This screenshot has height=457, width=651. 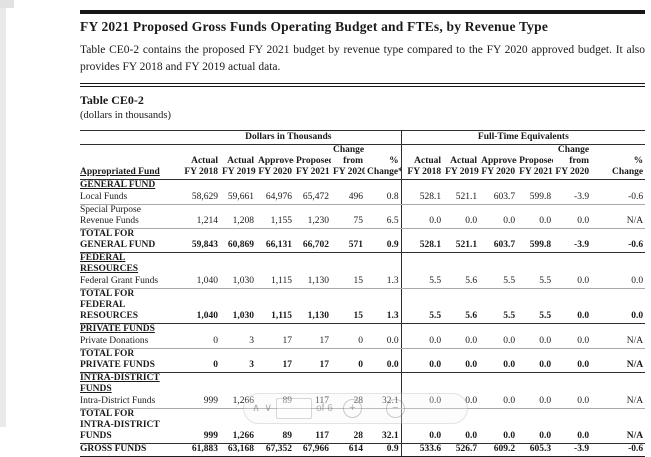 I want to click on column-header-fund: Appropriated Fund, so click(x=128, y=162).